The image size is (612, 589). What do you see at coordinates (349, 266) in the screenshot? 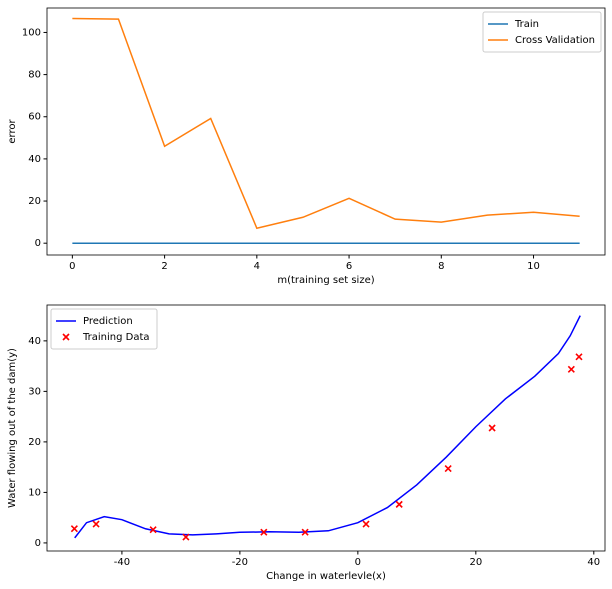
I see `x-tick-label: 6` at bounding box center [349, 266].